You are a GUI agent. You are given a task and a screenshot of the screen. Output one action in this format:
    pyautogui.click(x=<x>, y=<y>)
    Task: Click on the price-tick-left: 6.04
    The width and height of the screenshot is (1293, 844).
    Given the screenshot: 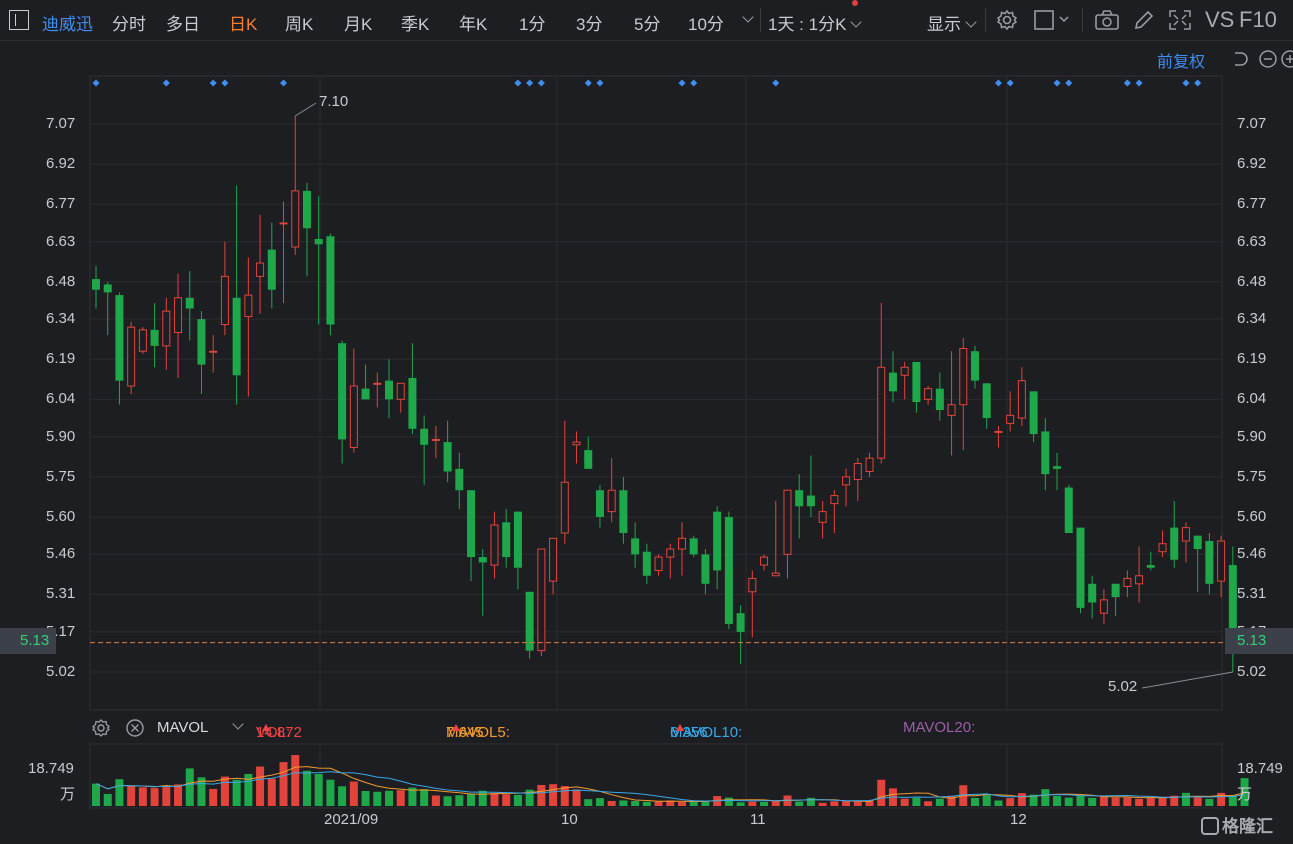 What is the action you would take?
    pyautogui.click(x=61, y=399)
    